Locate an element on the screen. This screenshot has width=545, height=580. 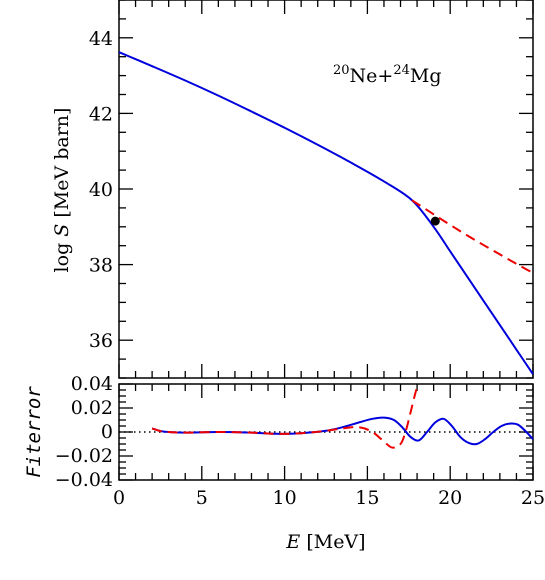
annotation-elem2: Mg is located at coordinates (426, 76).